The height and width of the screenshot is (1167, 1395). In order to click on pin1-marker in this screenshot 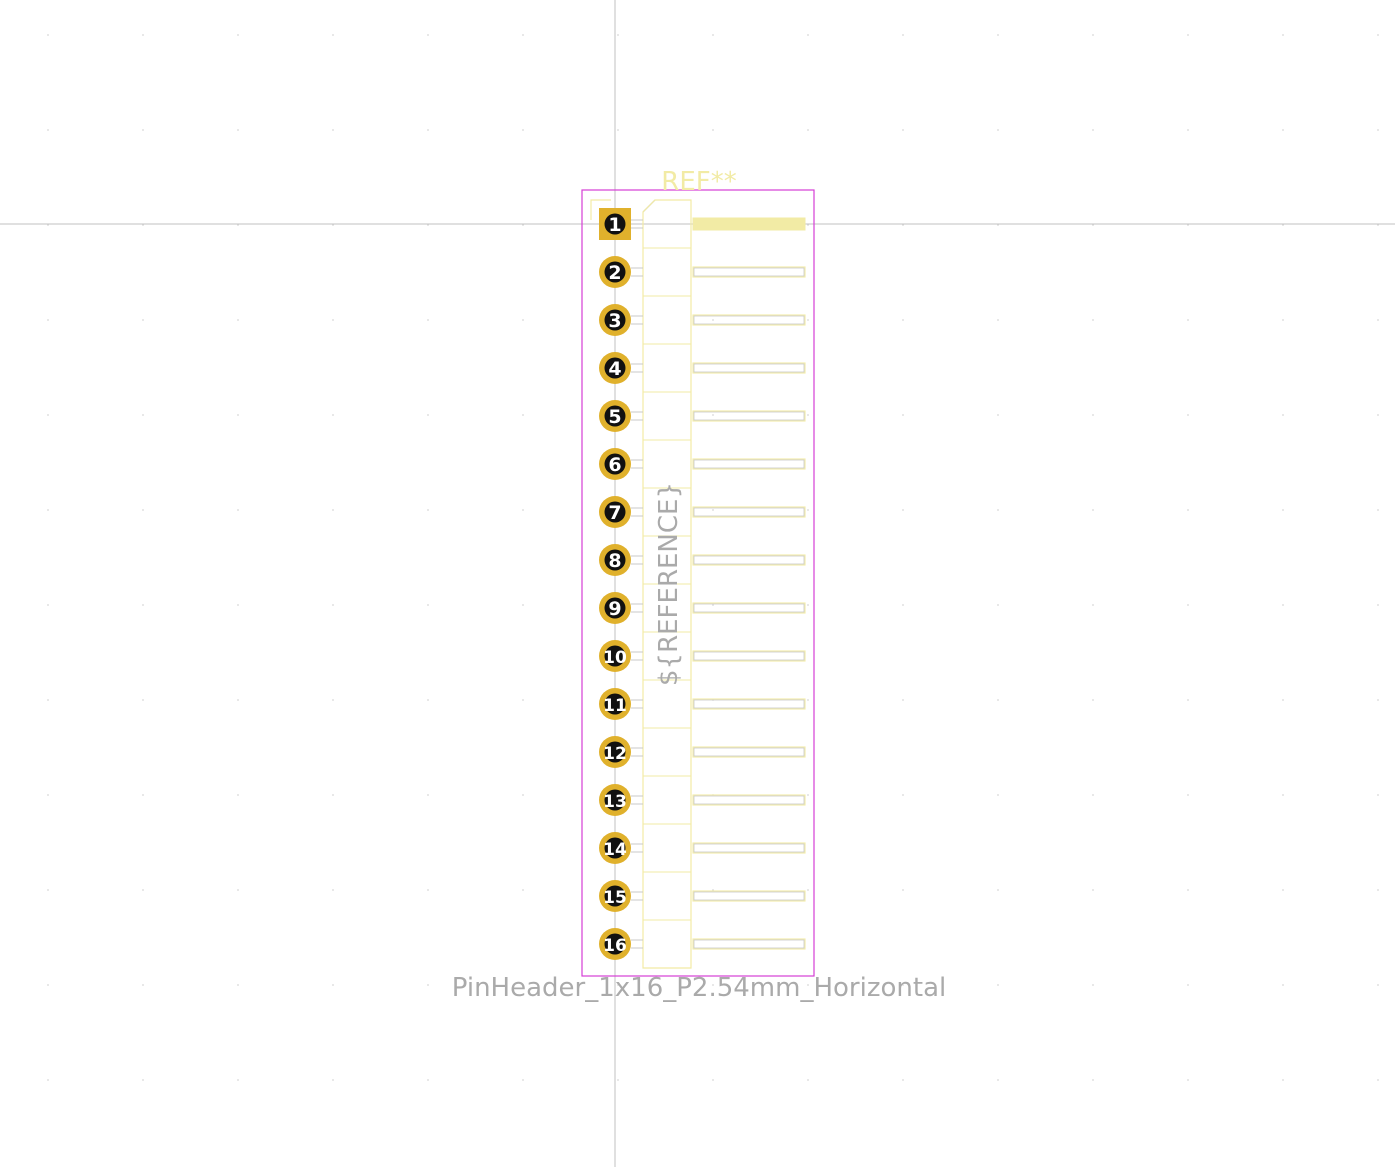, I will do `click(600, 209)`.